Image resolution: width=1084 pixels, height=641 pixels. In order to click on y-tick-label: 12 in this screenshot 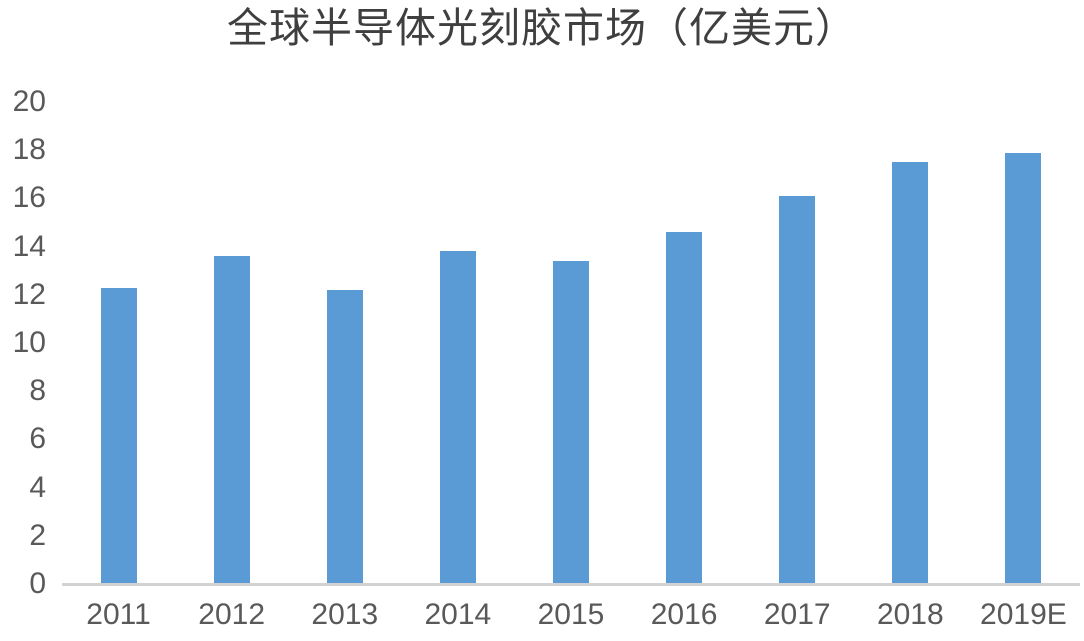, I will do `click(29, 294)`.